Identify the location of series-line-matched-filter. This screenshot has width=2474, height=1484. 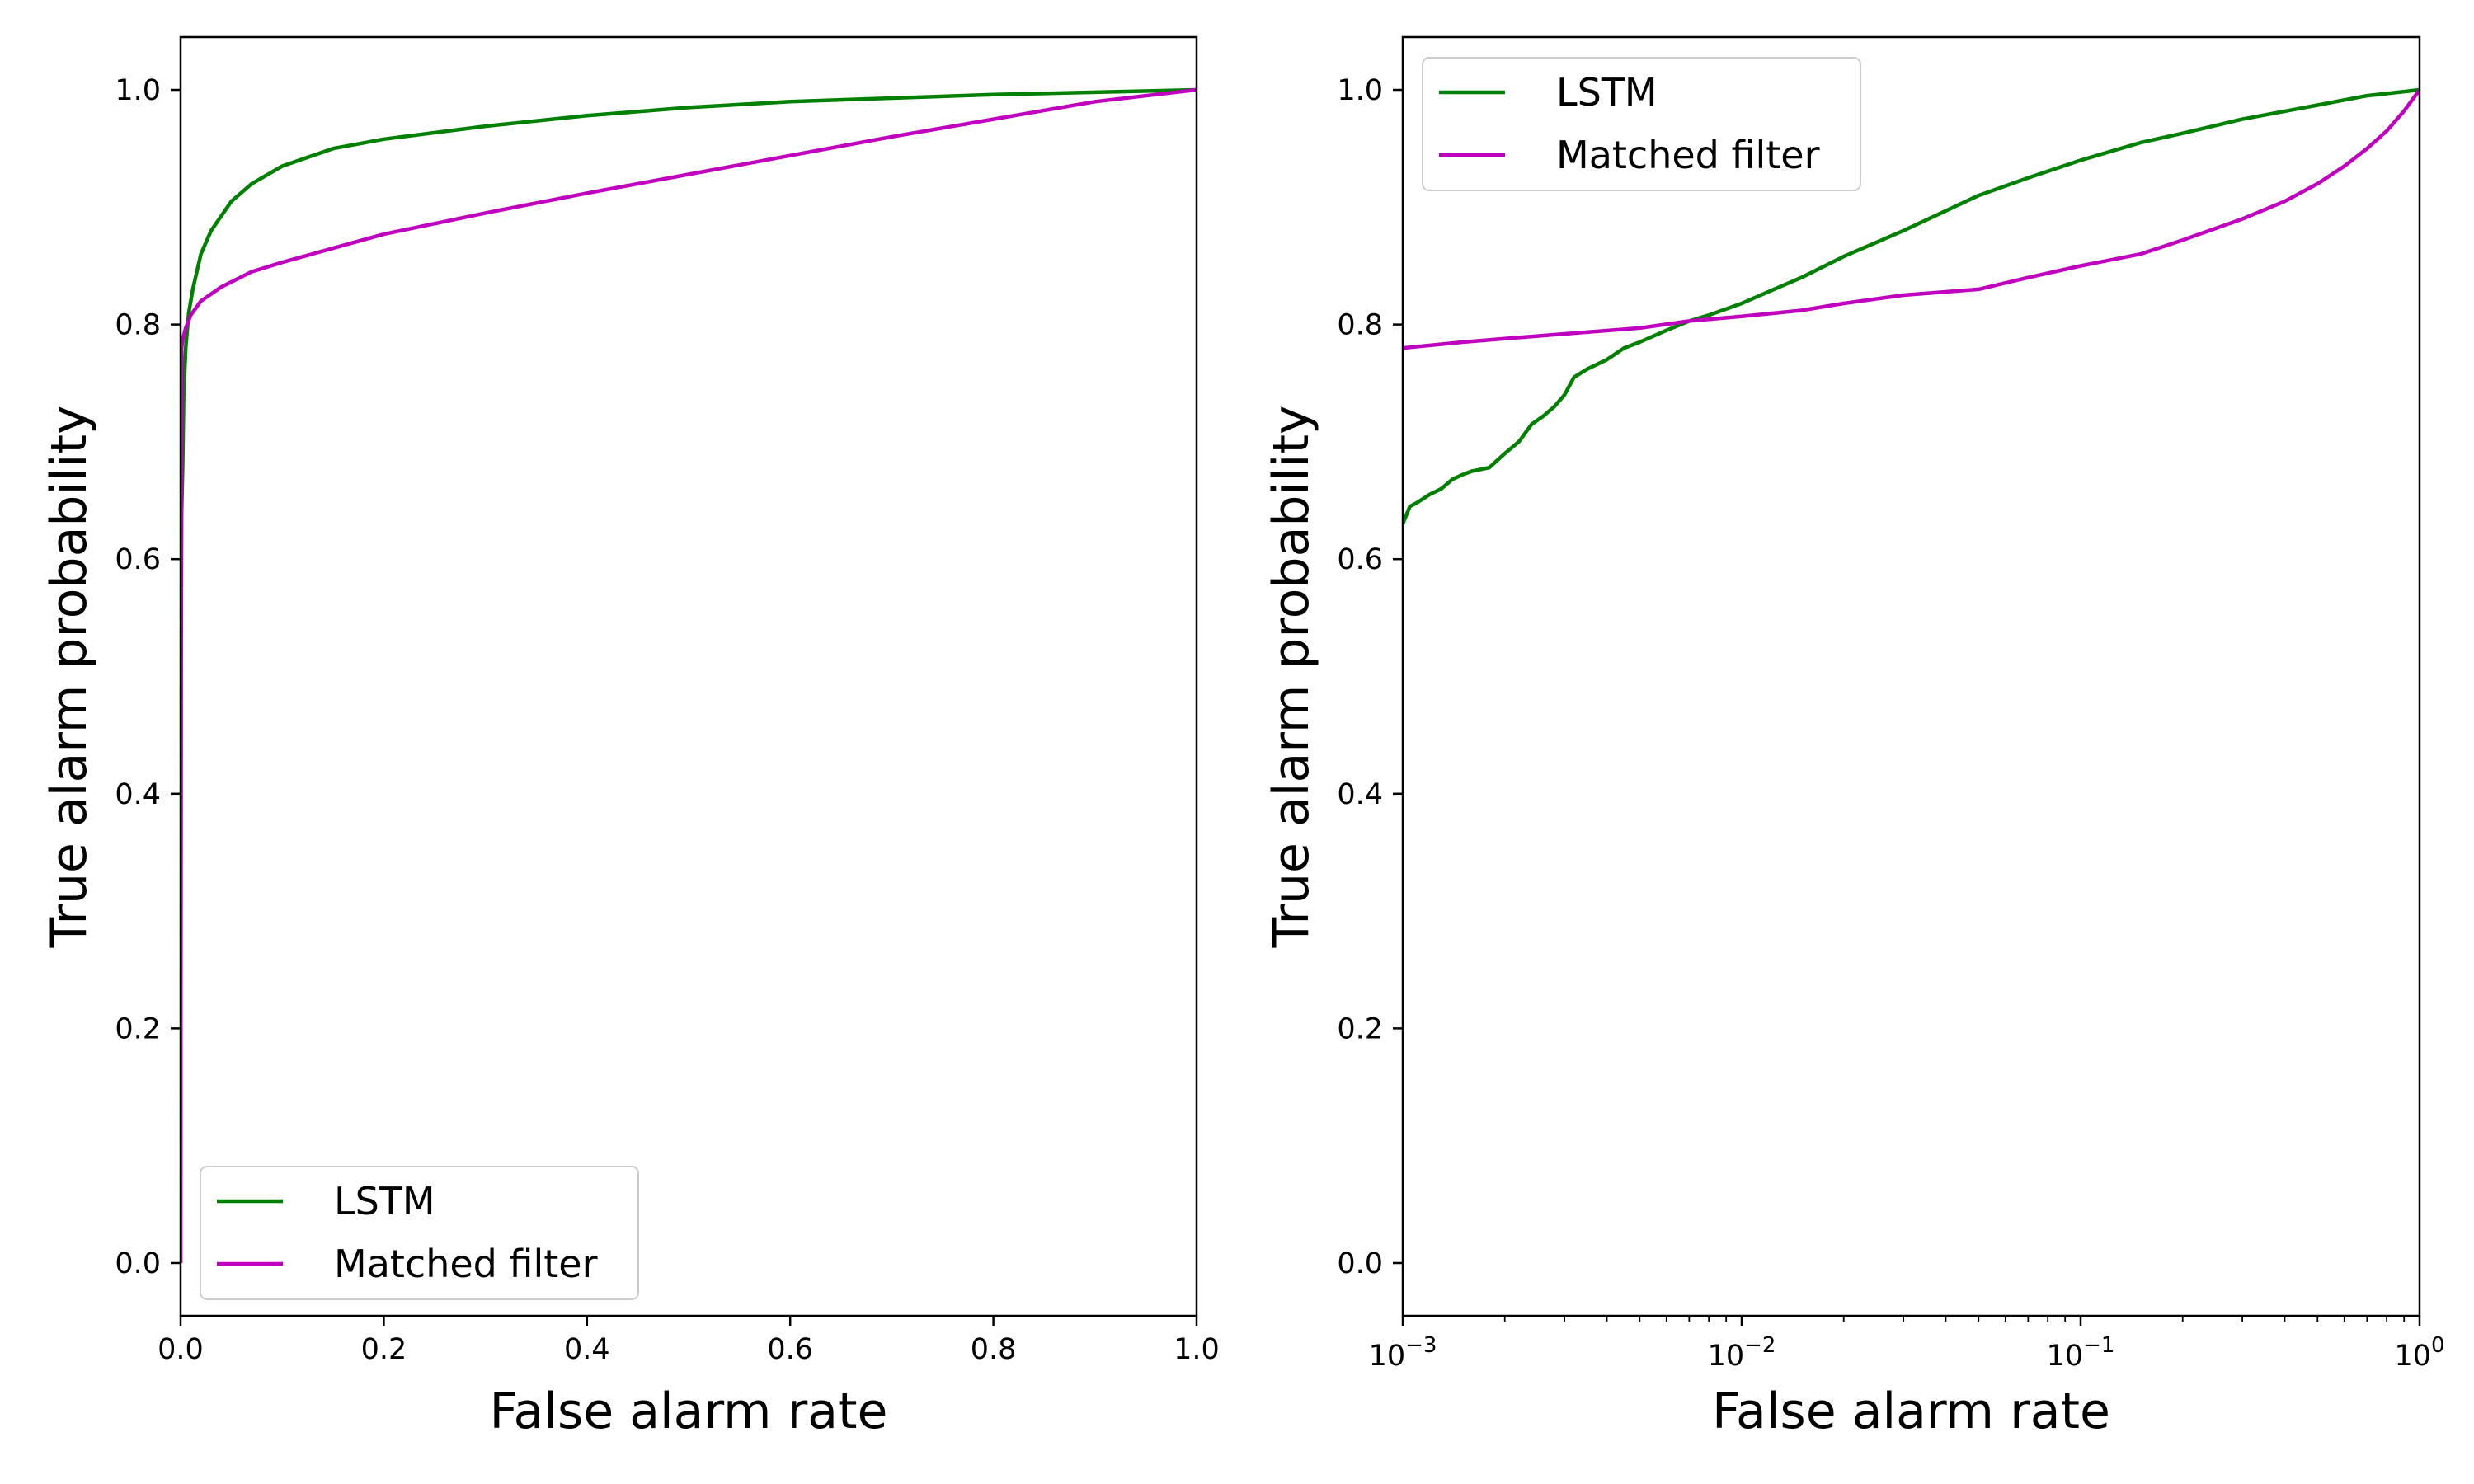
(1911, 219).